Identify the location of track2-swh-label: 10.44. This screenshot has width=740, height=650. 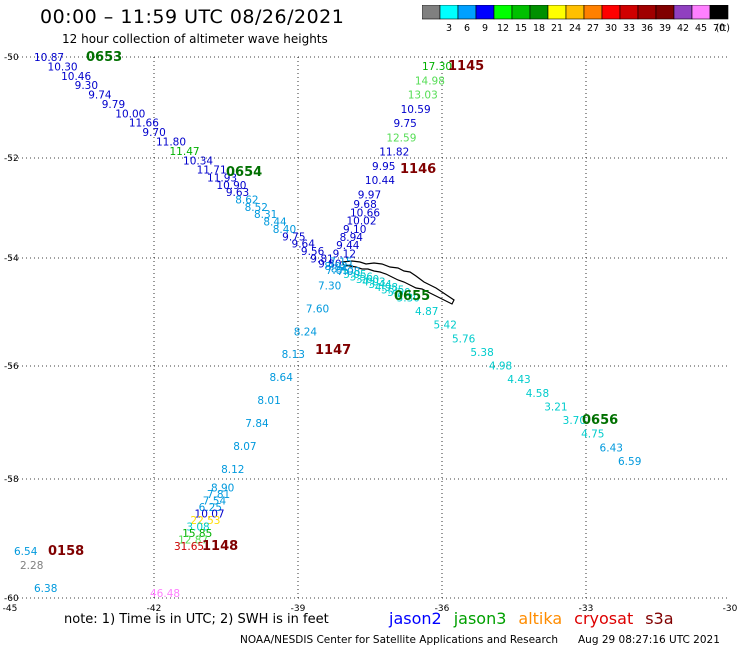
(380, 181).